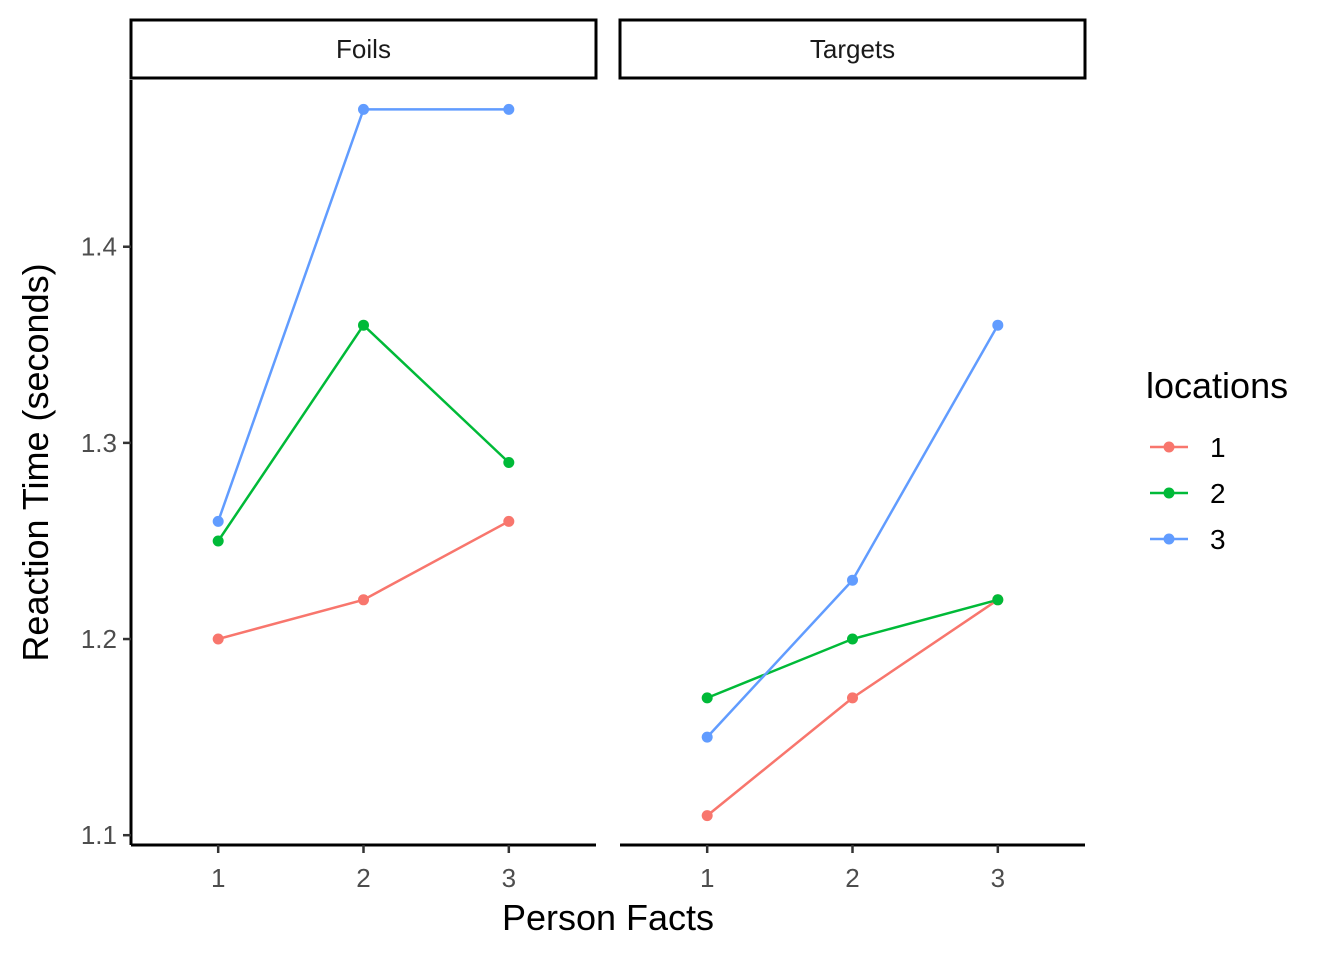  I want to click on facet-strip-label: Foils, so click(363, 49).